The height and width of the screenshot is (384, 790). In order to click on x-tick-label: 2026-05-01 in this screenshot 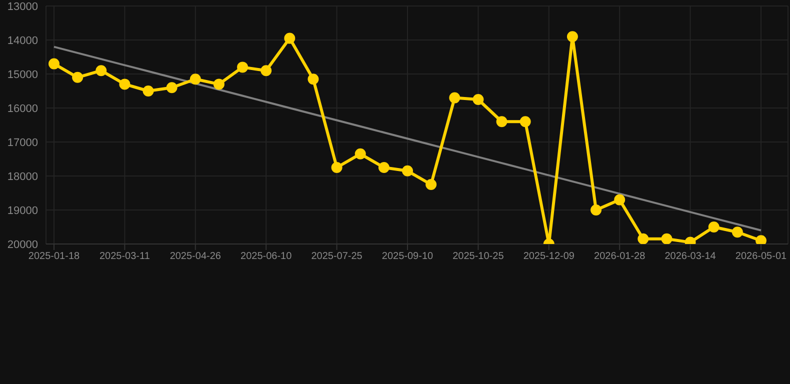, I will do `click(761, 256)`.